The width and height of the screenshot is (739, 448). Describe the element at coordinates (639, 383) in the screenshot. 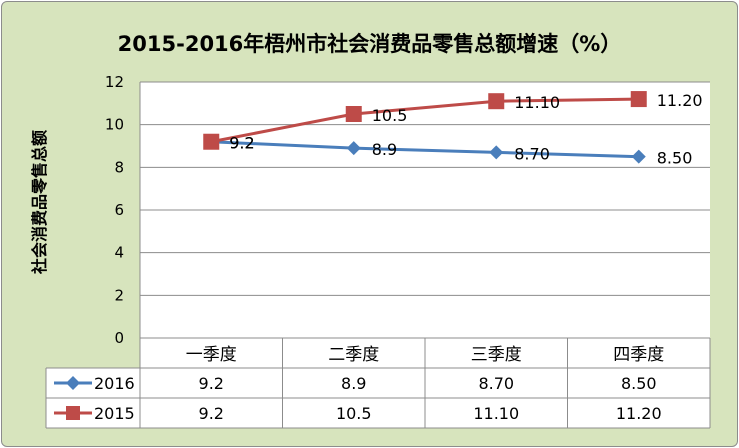

I see `table-cell-value: 8.50` at that location.